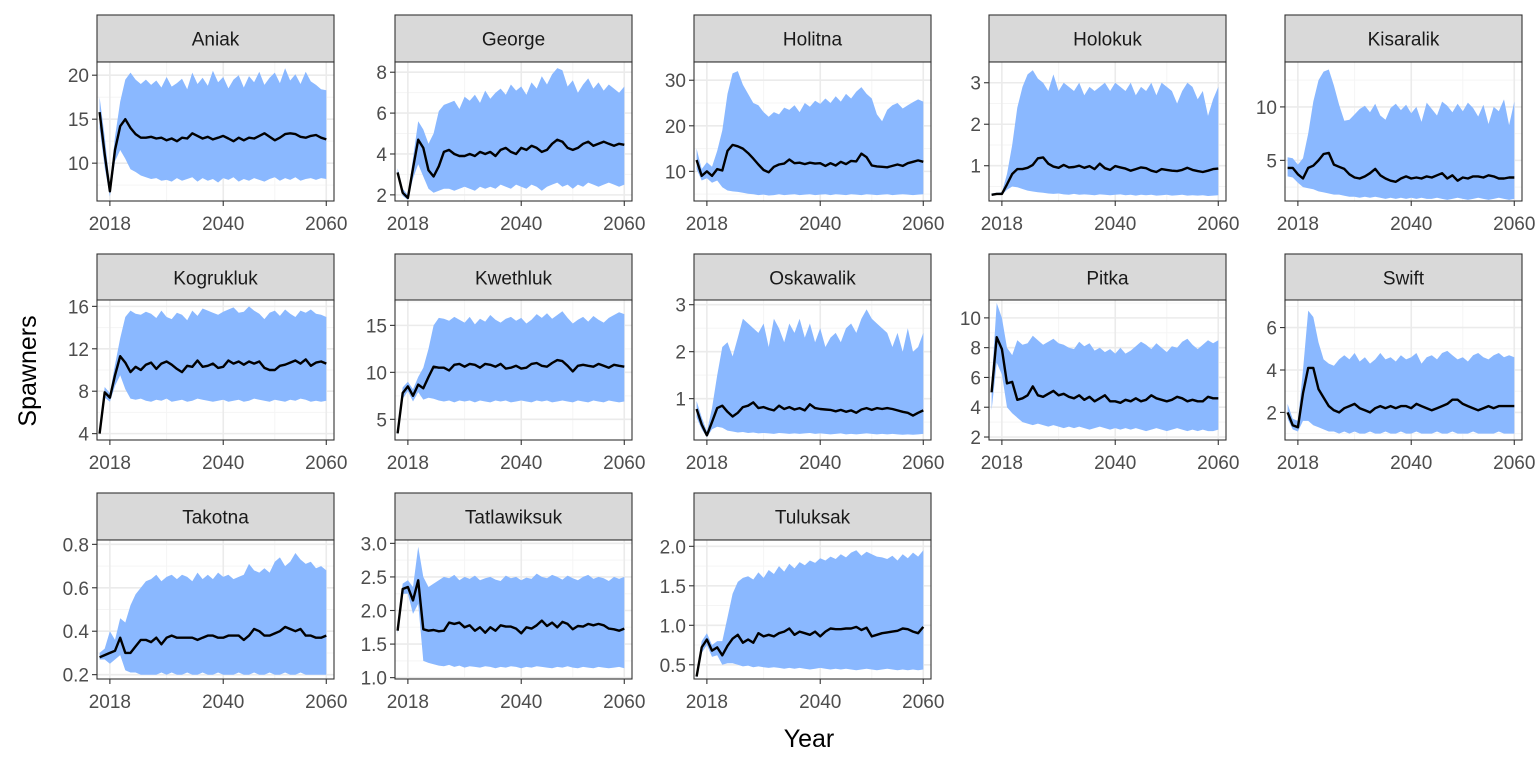  I want to click on panel-george: George 2 4 6 8 2018 2040 2060, so click(510, 124).